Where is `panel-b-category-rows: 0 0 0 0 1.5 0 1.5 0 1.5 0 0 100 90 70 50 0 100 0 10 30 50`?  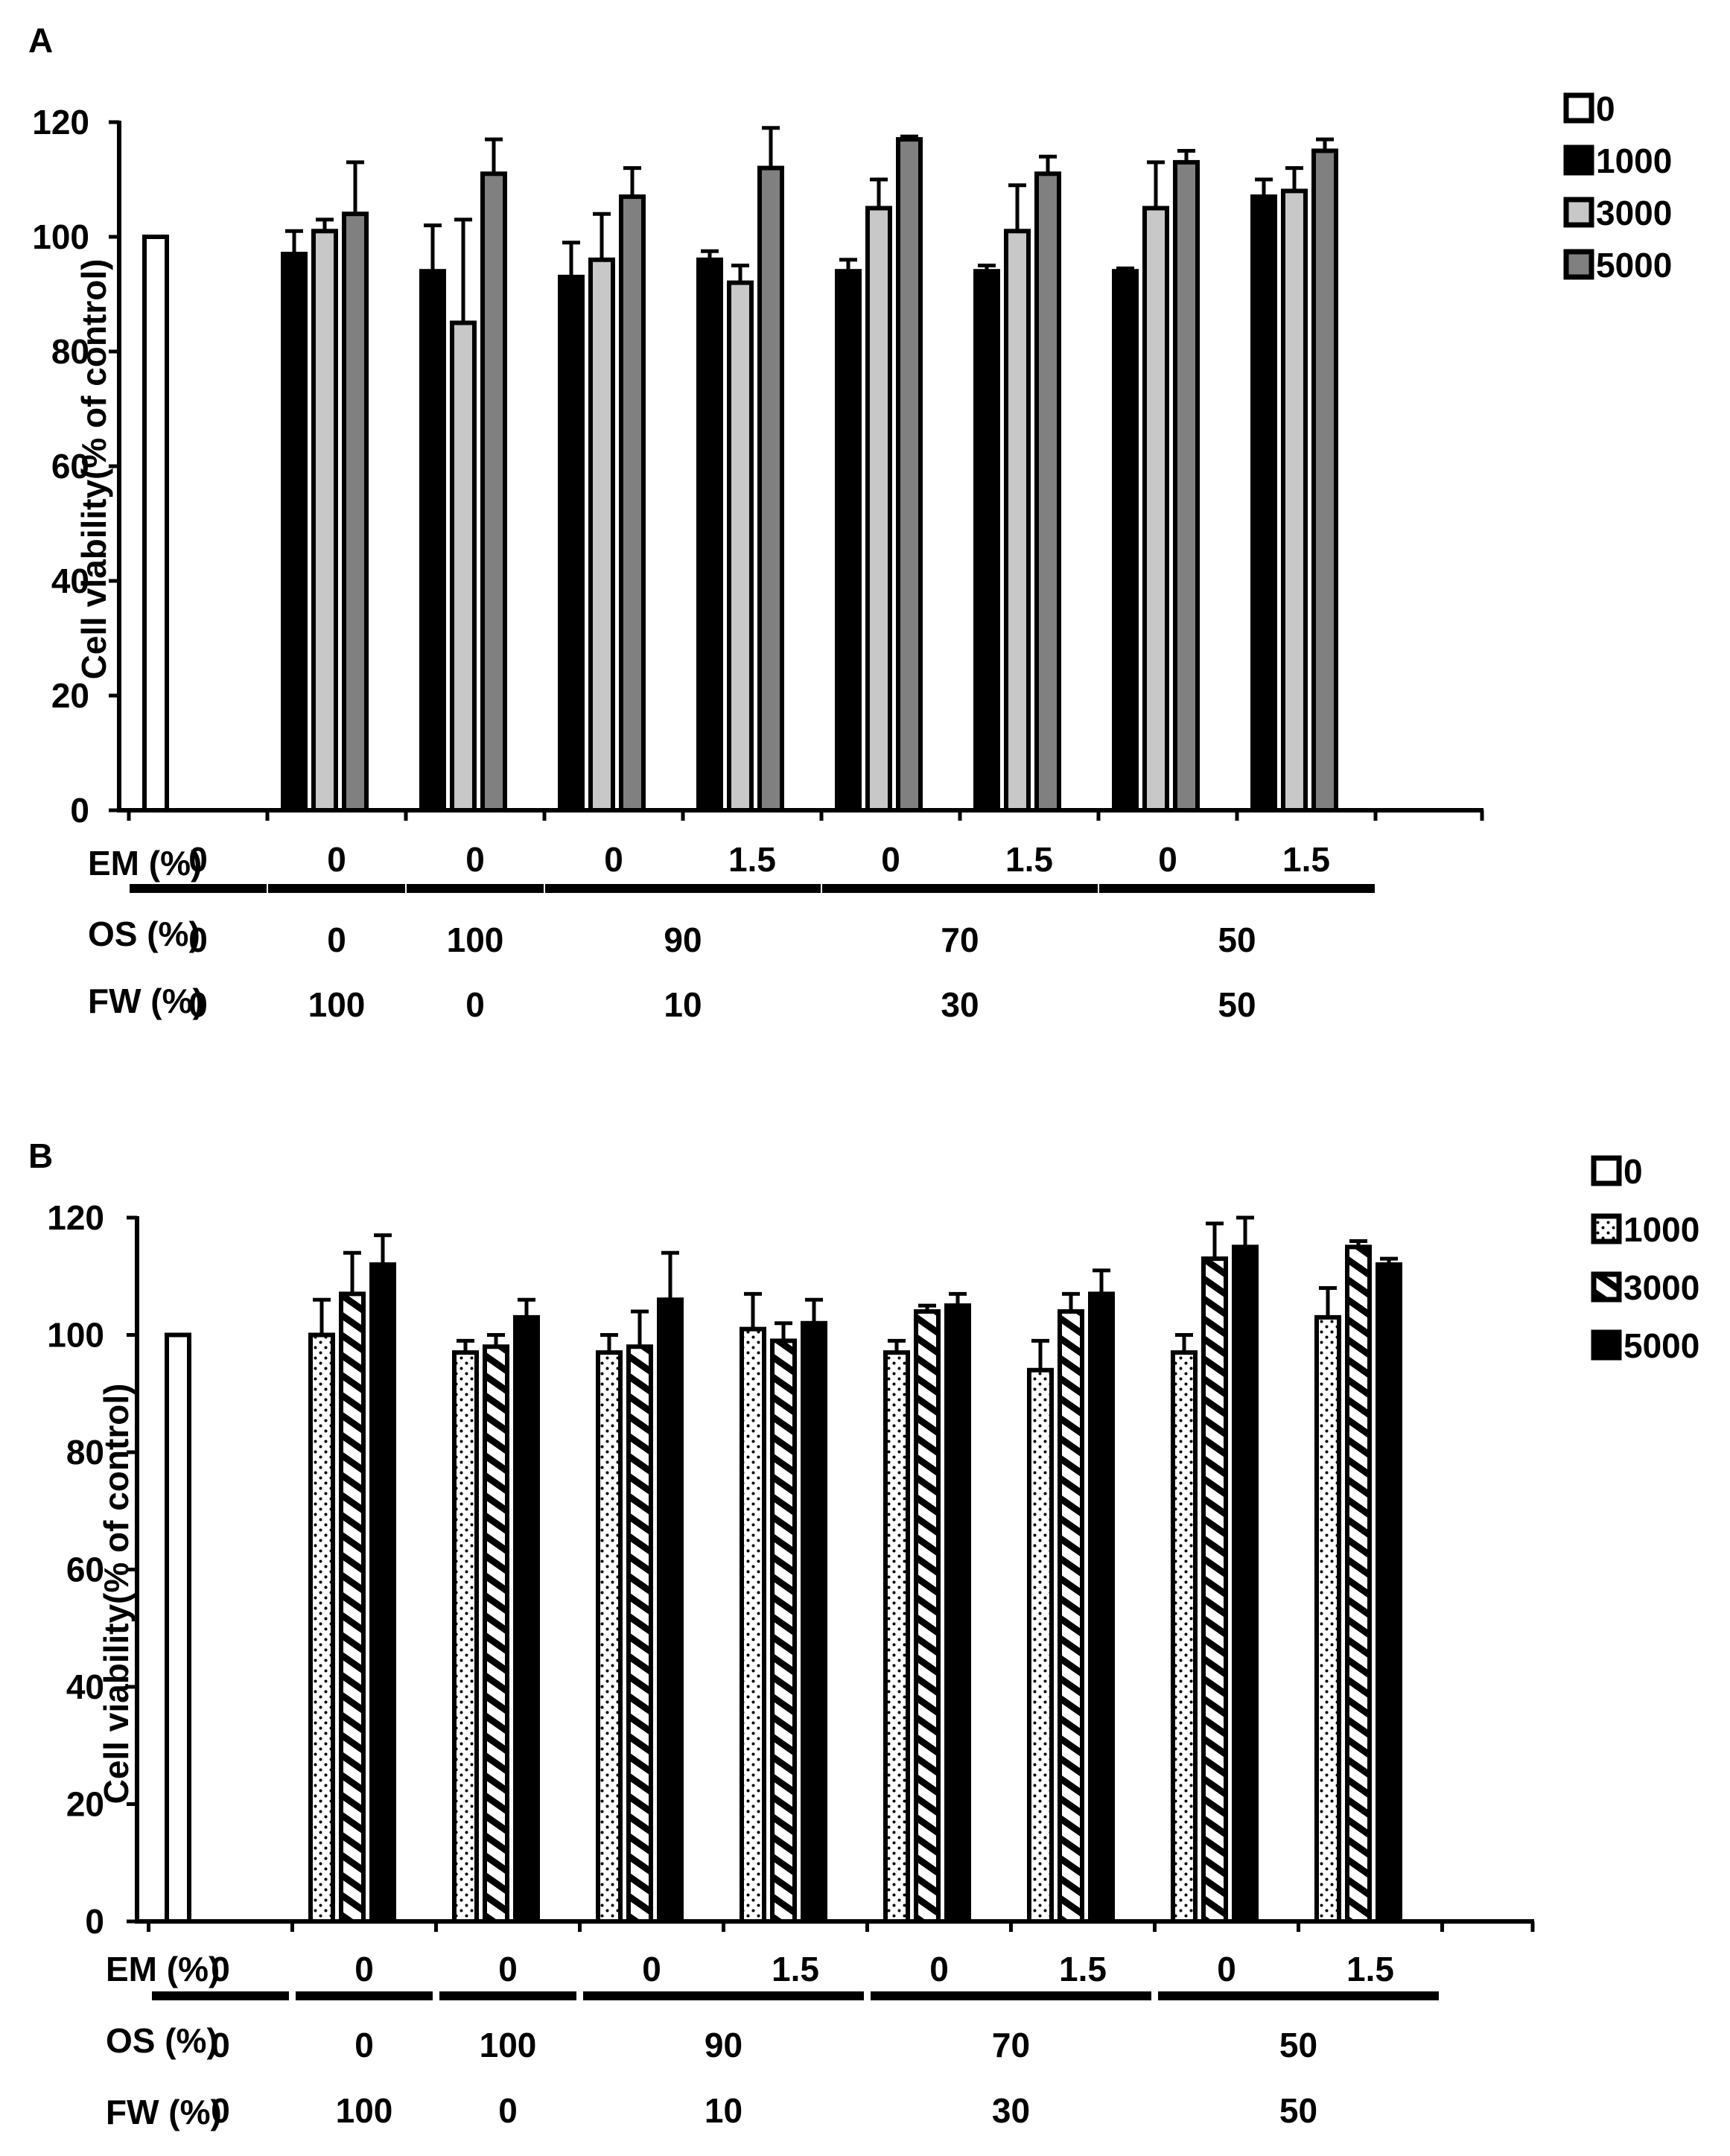 panel-b-category-rows: 0 0 0 0 1.5 0 1.5 0 1.5 0 0 100 90 70 50 0 100 0 10 30 50 is located at coordinates (796, 2040).